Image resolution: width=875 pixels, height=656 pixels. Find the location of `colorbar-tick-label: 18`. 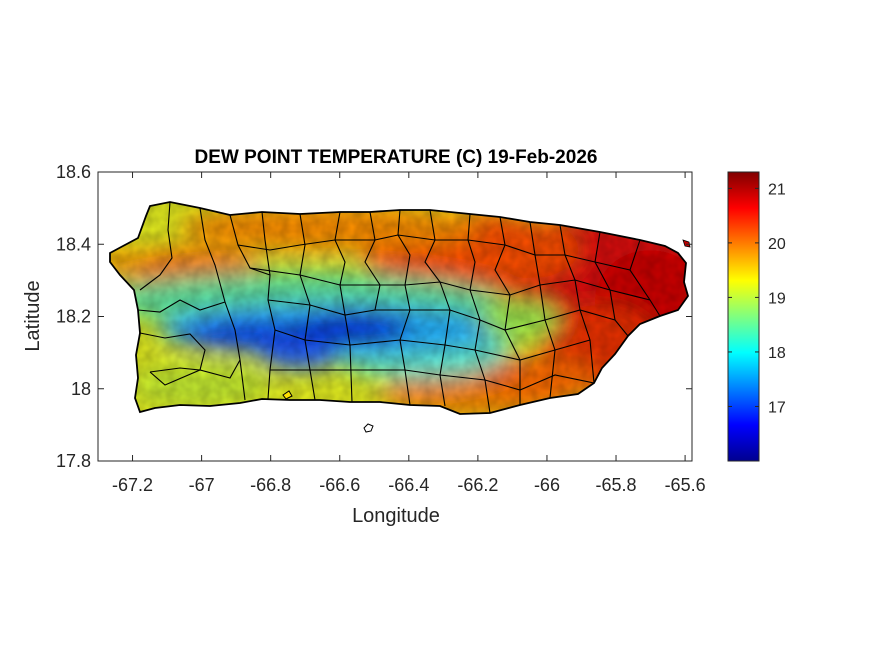

colorbar-tick-label: 18 is located at coordinates (777, 353).